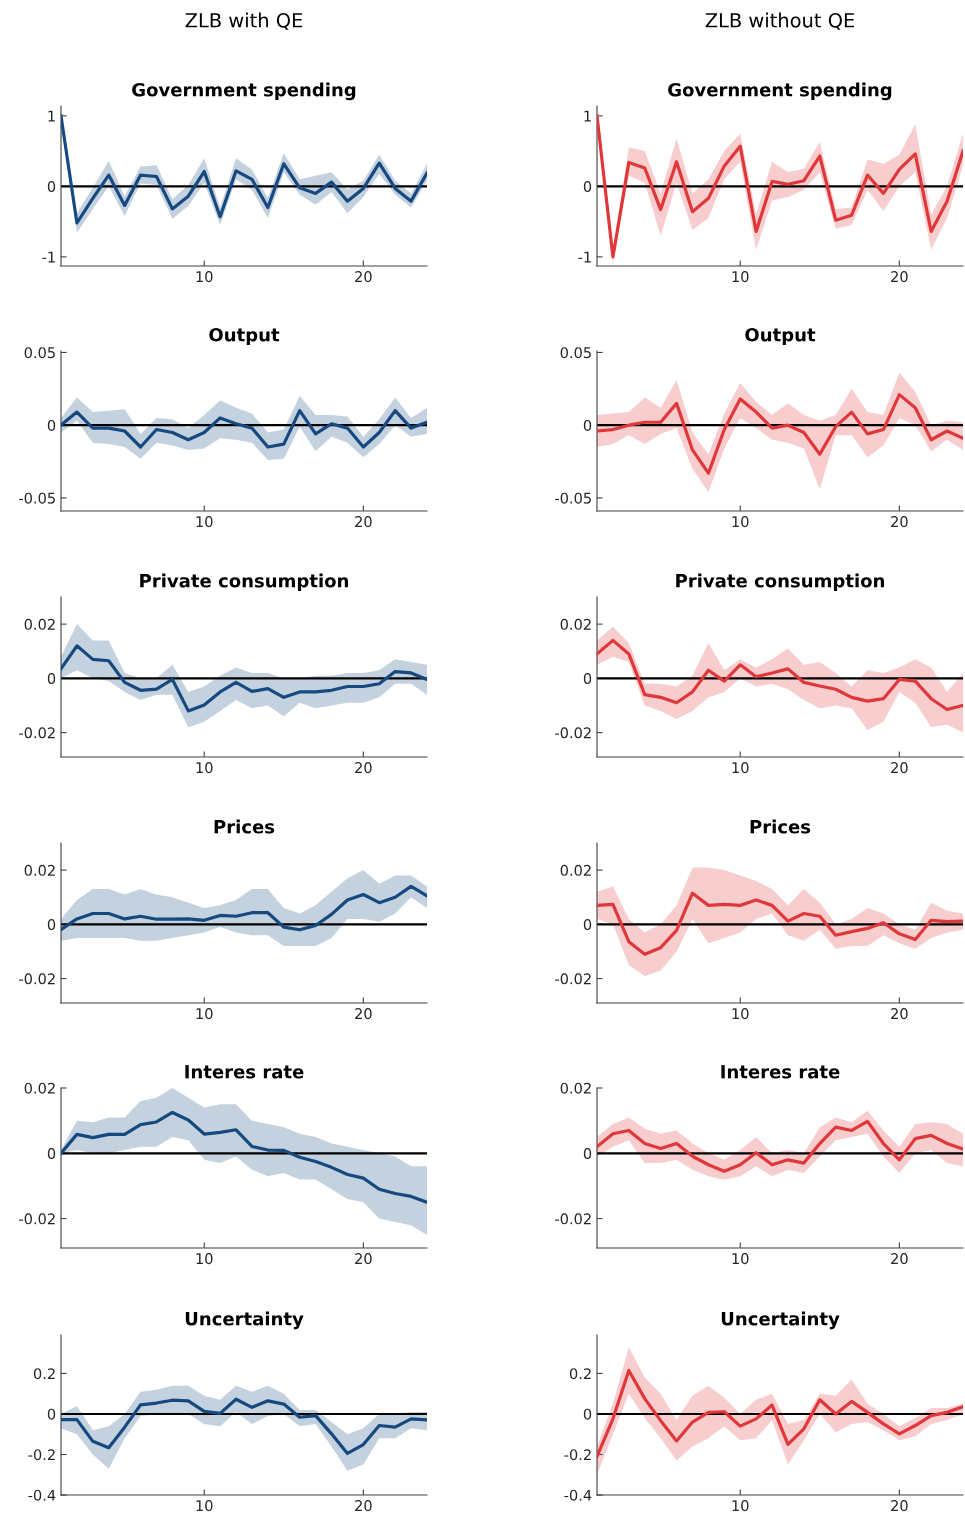  Describe the element at coordinates (244, 21) in the screenshot. I see `chart-subtitle: ZLB with QE` at that location.